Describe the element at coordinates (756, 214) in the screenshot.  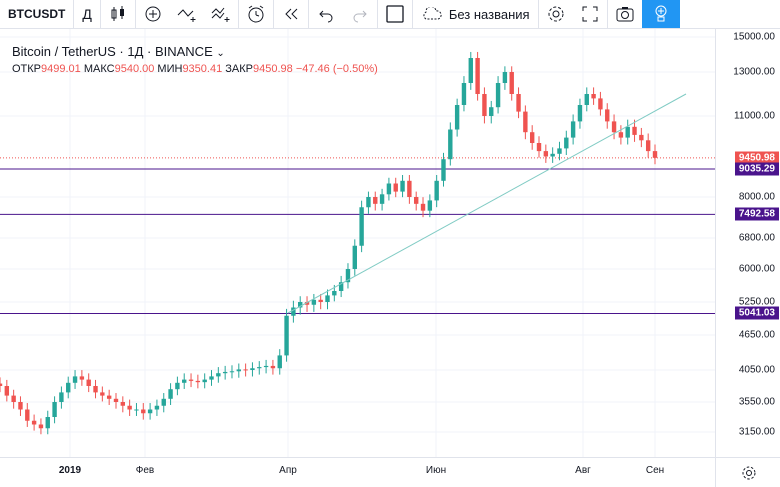
I see `price-level-badge: 7492.58` at that location.